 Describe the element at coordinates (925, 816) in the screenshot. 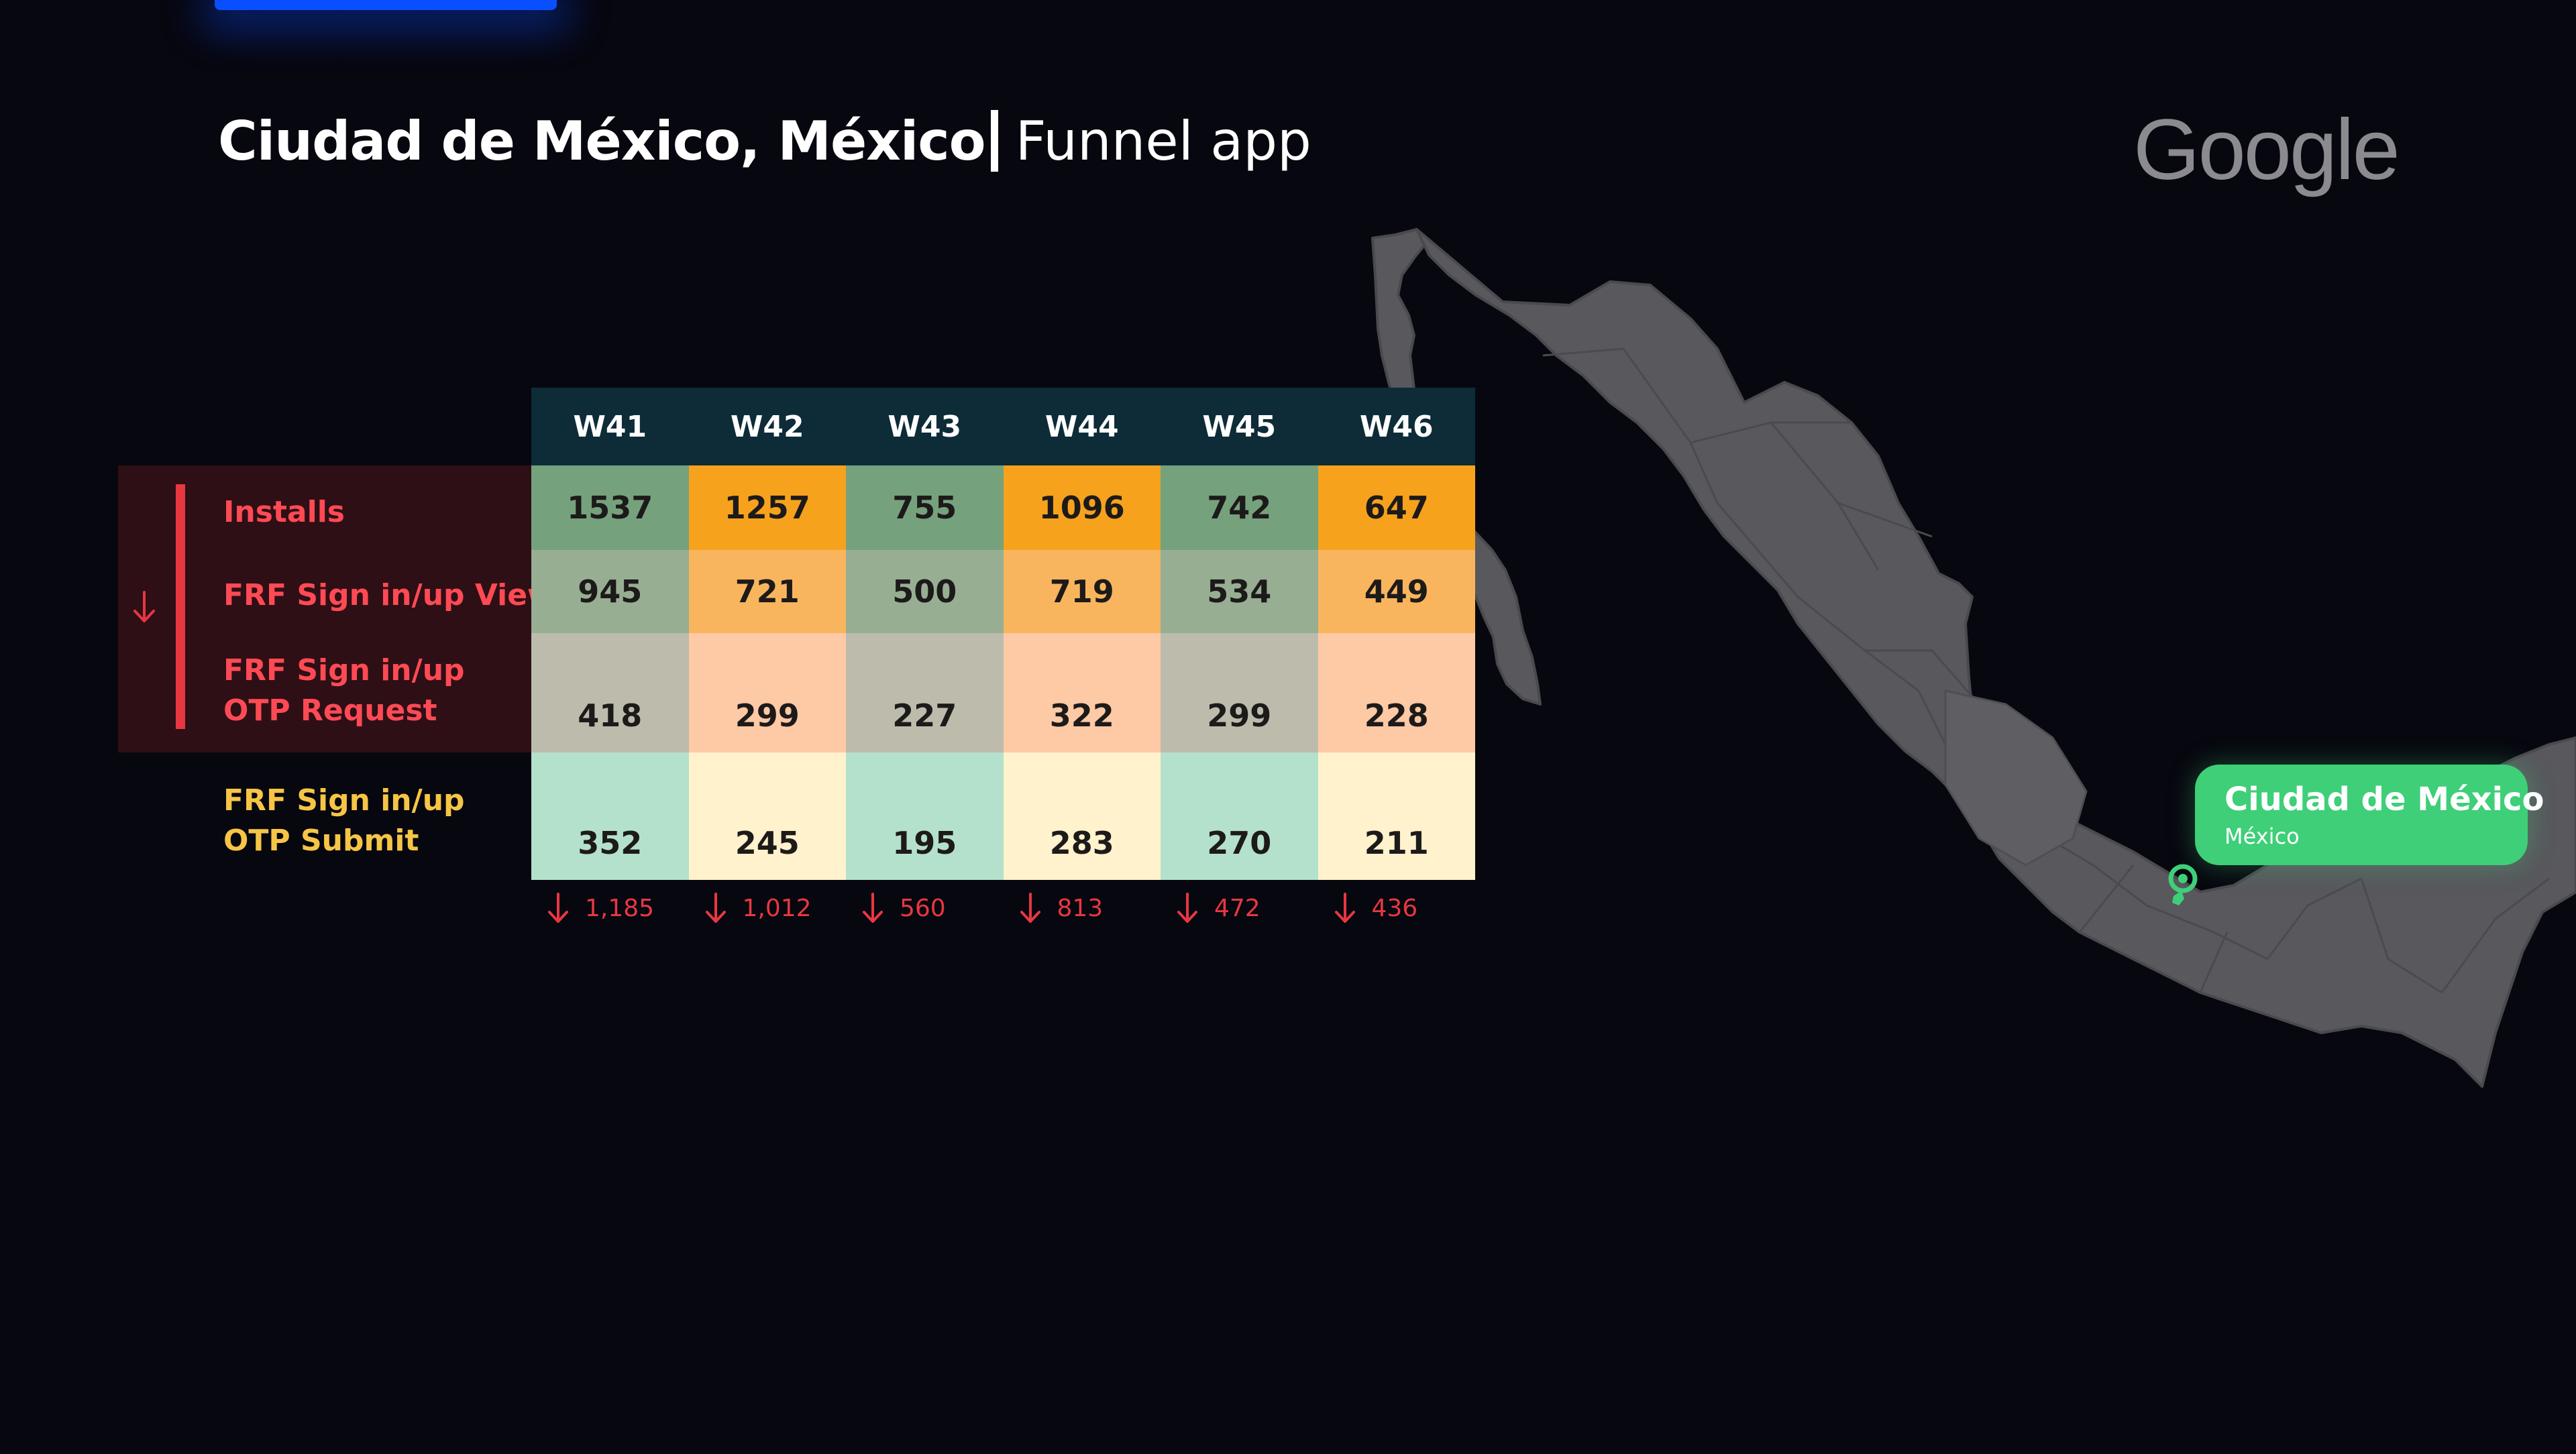

I see `table-cell: 195` at that location.